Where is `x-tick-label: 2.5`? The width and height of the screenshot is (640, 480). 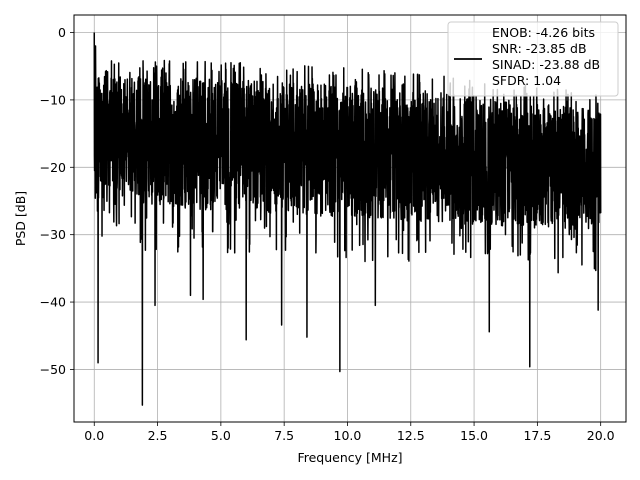 x-tick-label: 2.5 is located at coordinates (158, 435).